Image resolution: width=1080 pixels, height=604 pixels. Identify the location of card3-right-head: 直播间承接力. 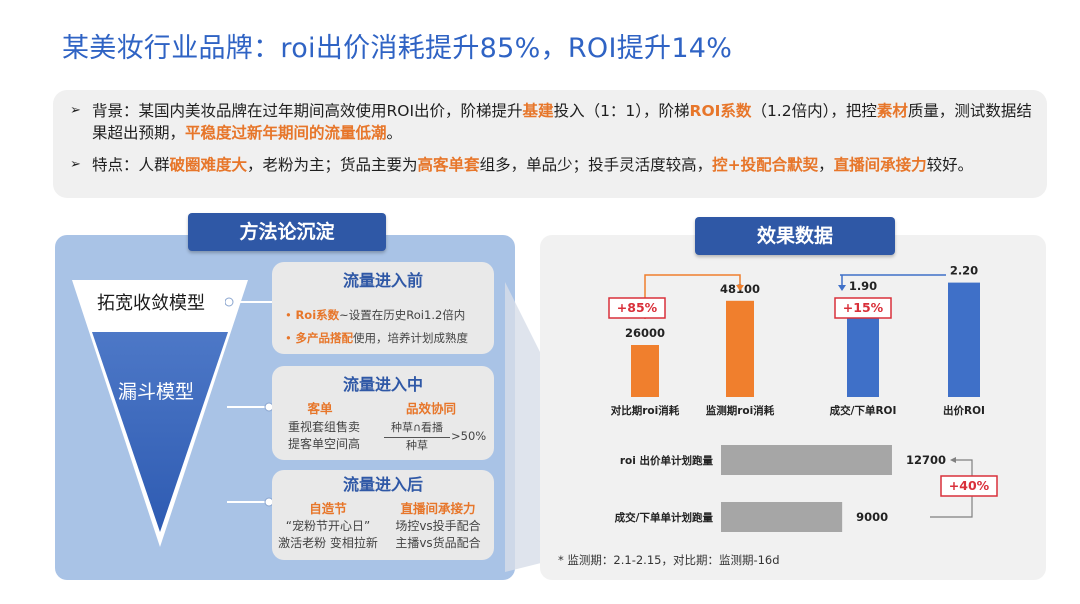
(438, 508).